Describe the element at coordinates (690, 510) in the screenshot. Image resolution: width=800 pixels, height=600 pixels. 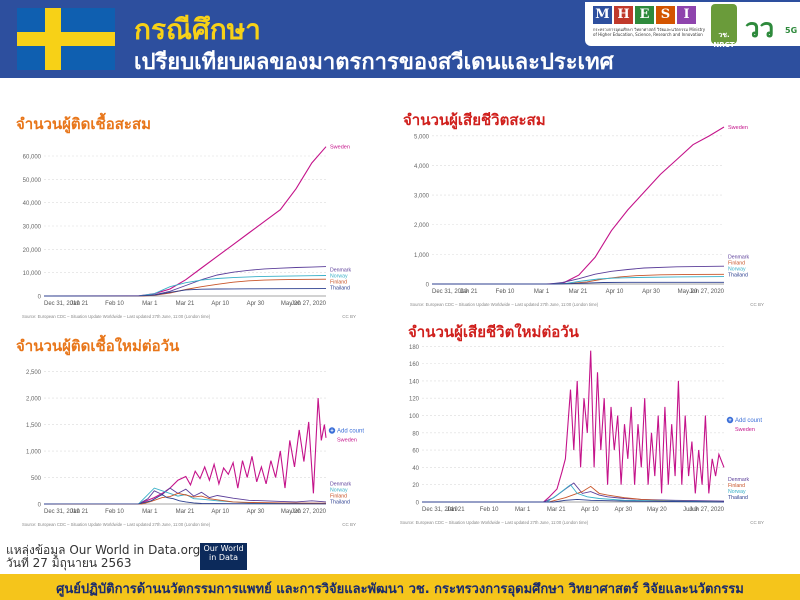
I see `x-tick-label: Jun 9` at that location.